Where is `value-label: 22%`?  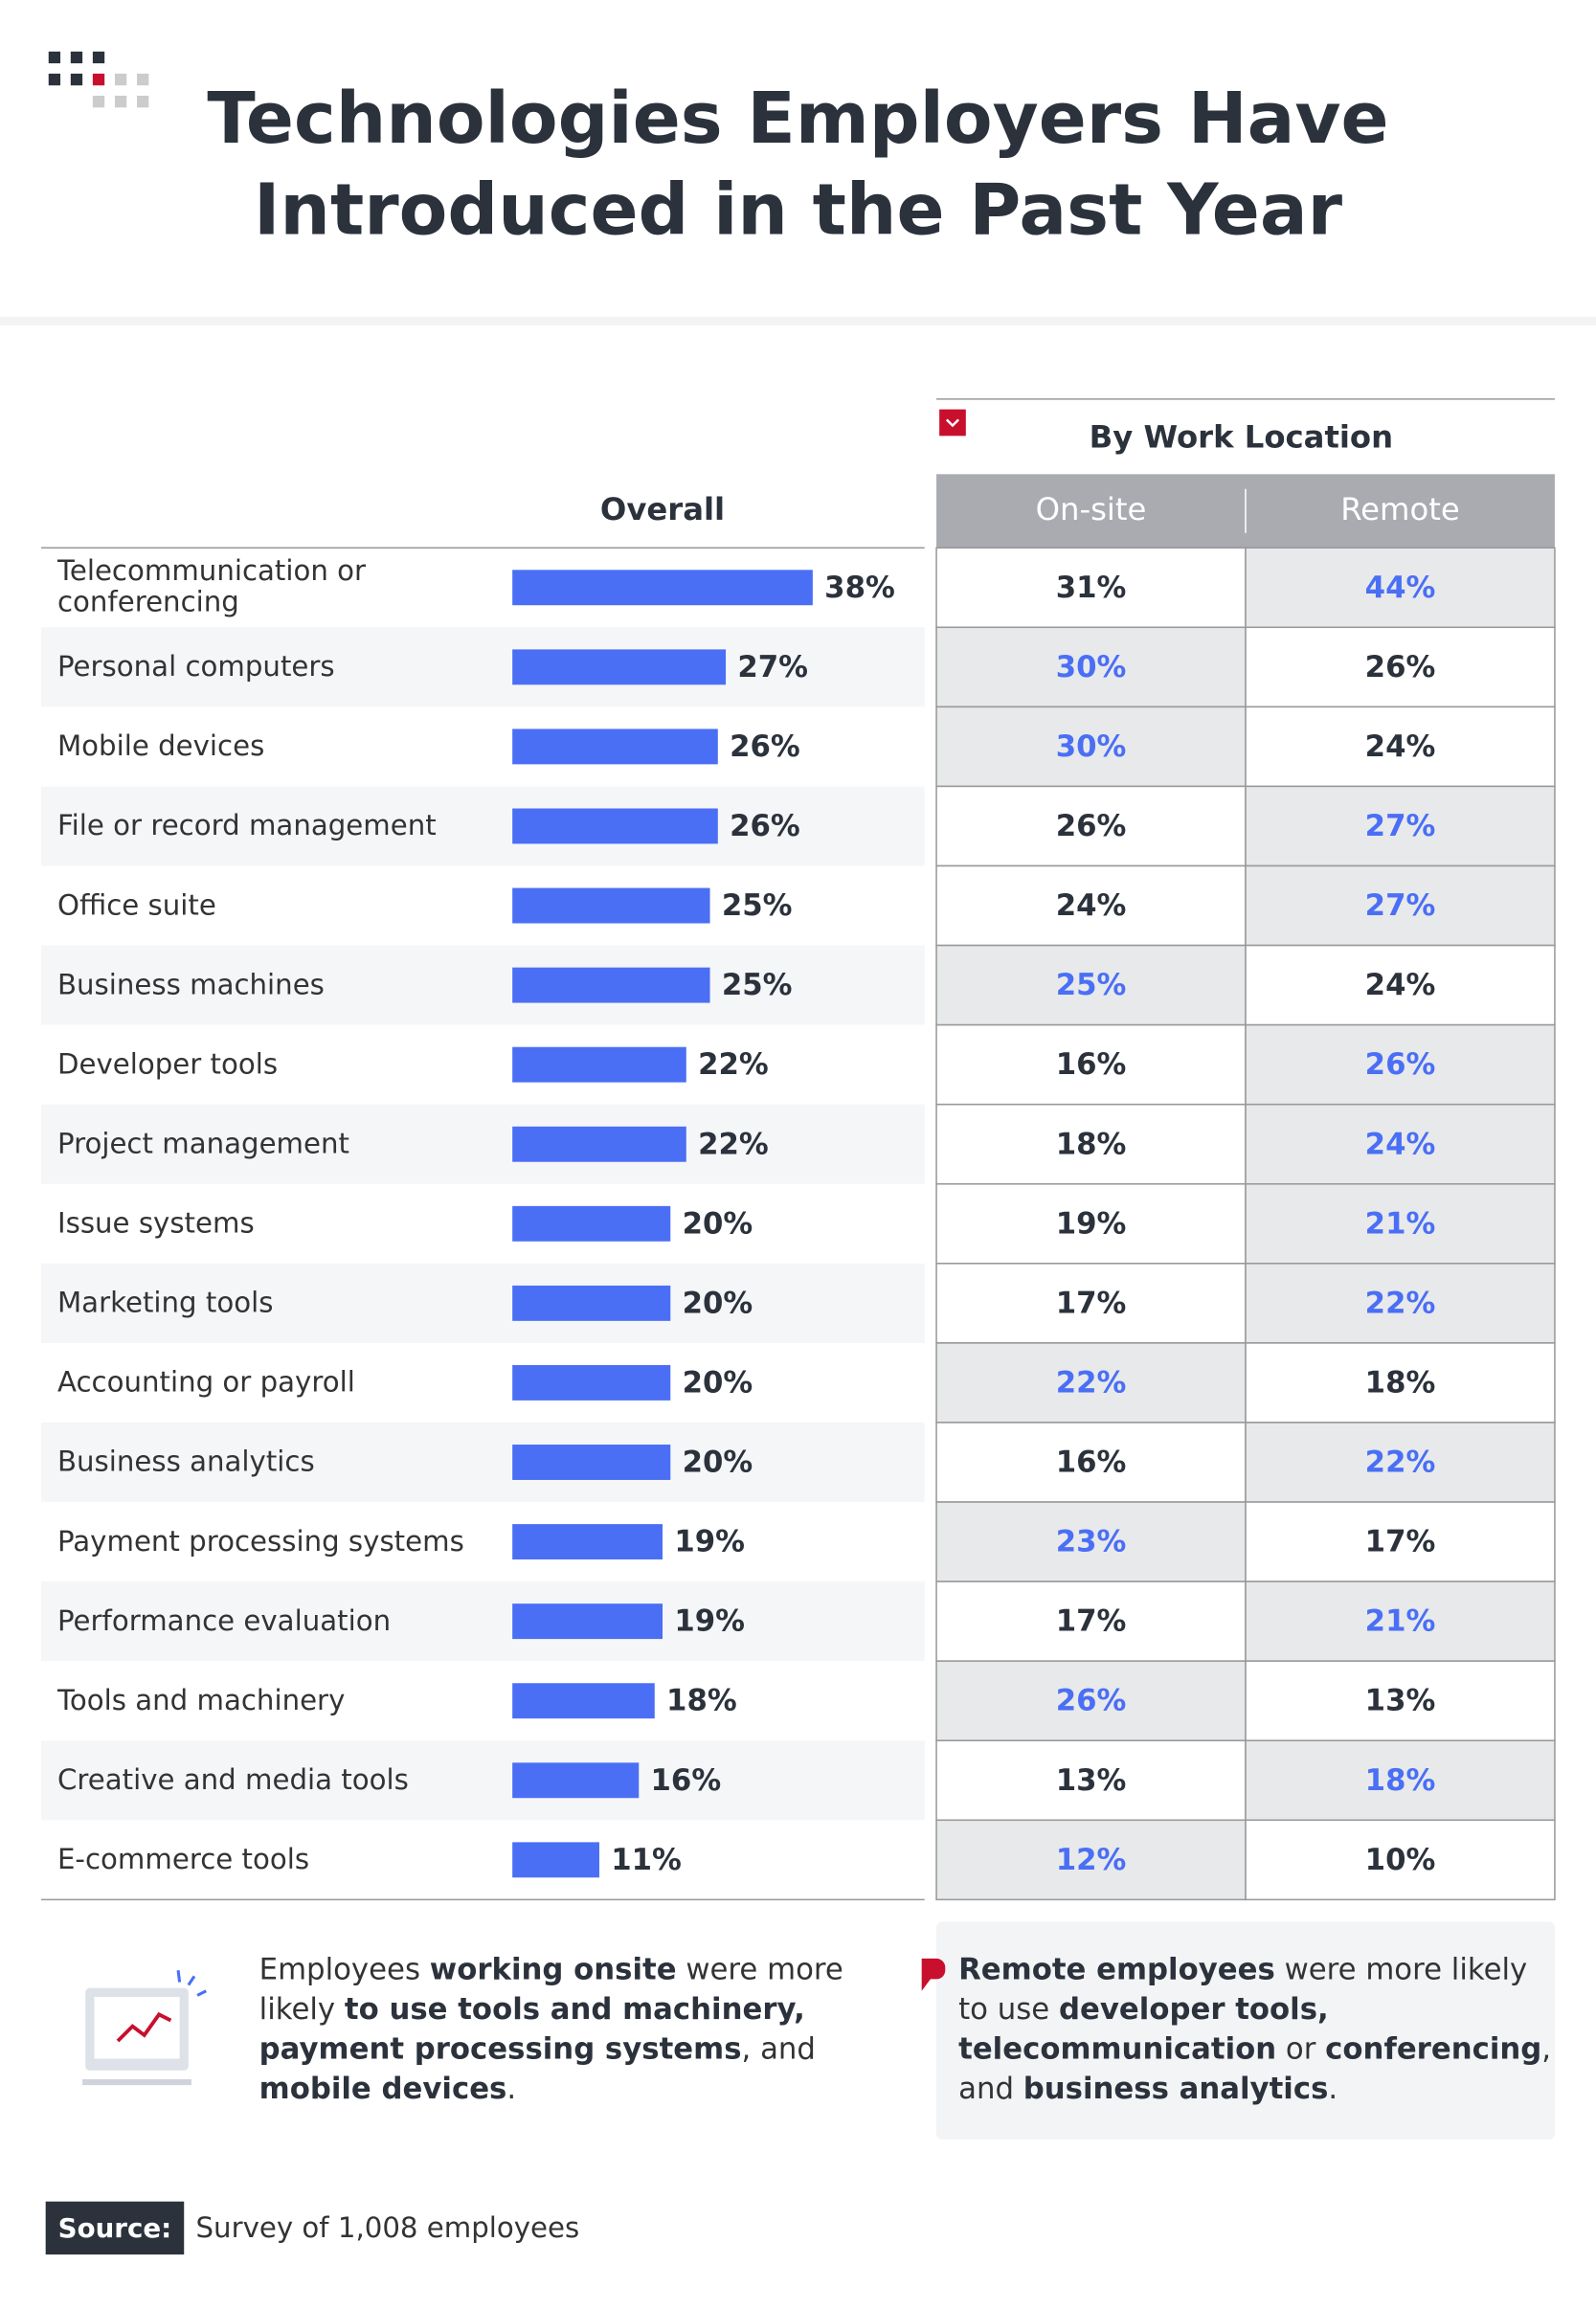 value-label: 22% is located at coordinates (733, 1064).